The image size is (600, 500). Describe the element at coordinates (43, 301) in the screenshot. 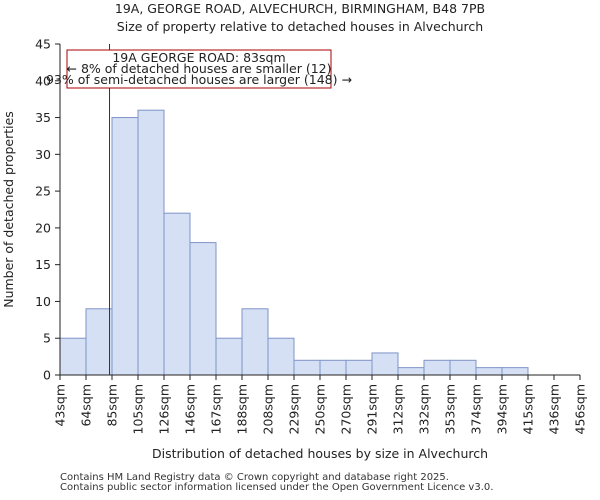

I see `y-tick-label: 10` at that location.